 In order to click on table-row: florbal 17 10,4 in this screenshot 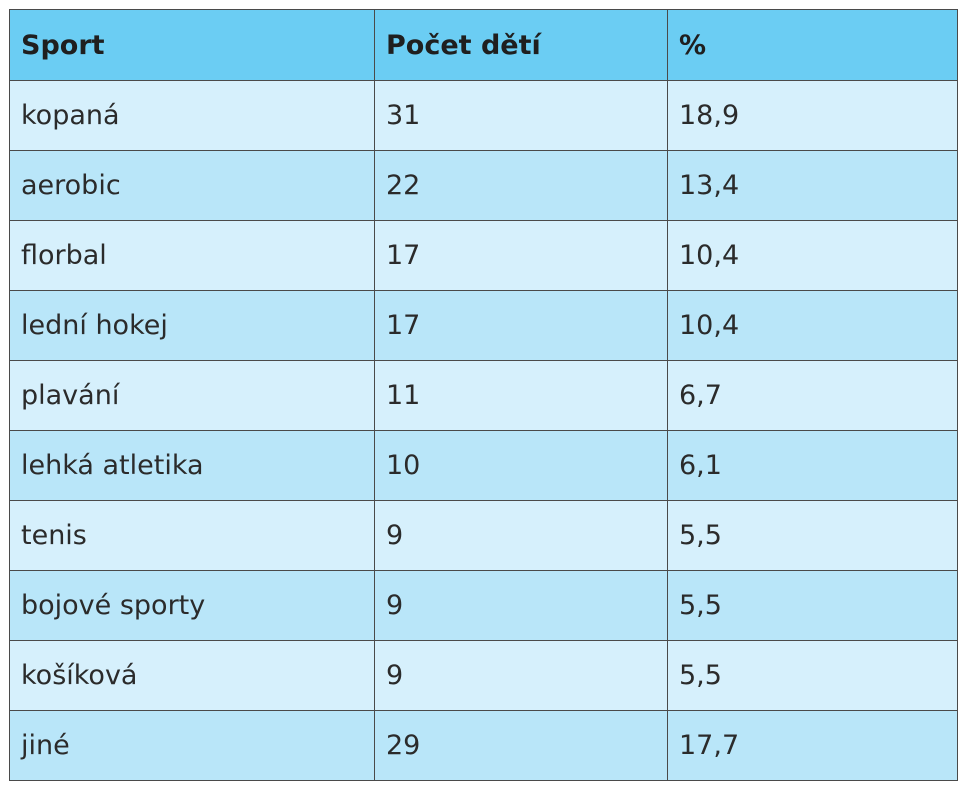, I will do `click(483, 255)`.